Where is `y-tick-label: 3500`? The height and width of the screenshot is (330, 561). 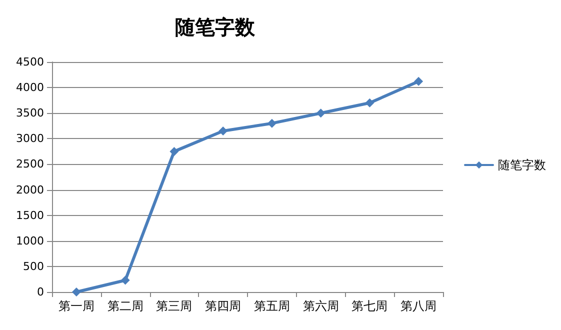
y-tick-label: 3500 is located at coordinates (30, 113).